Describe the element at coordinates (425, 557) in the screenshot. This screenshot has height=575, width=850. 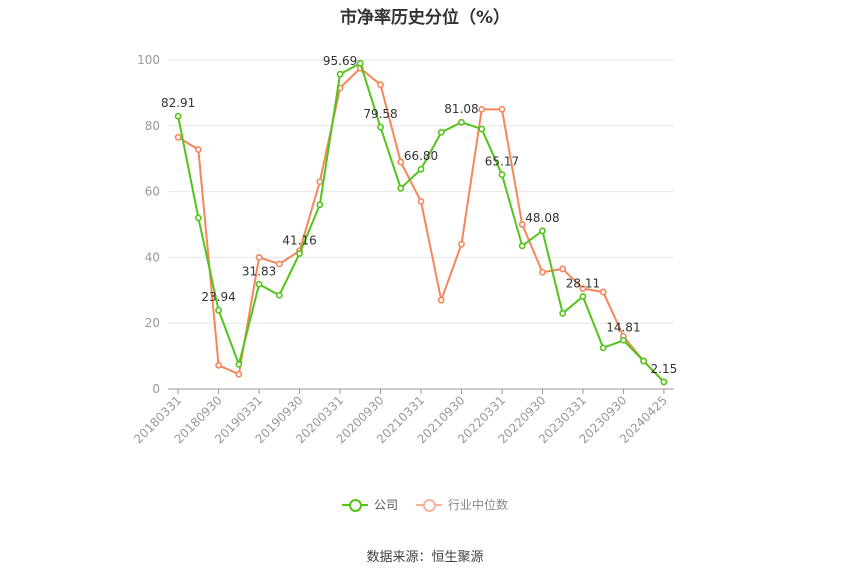
I see `source-note: 数据来源：恒生聚源` at that location.